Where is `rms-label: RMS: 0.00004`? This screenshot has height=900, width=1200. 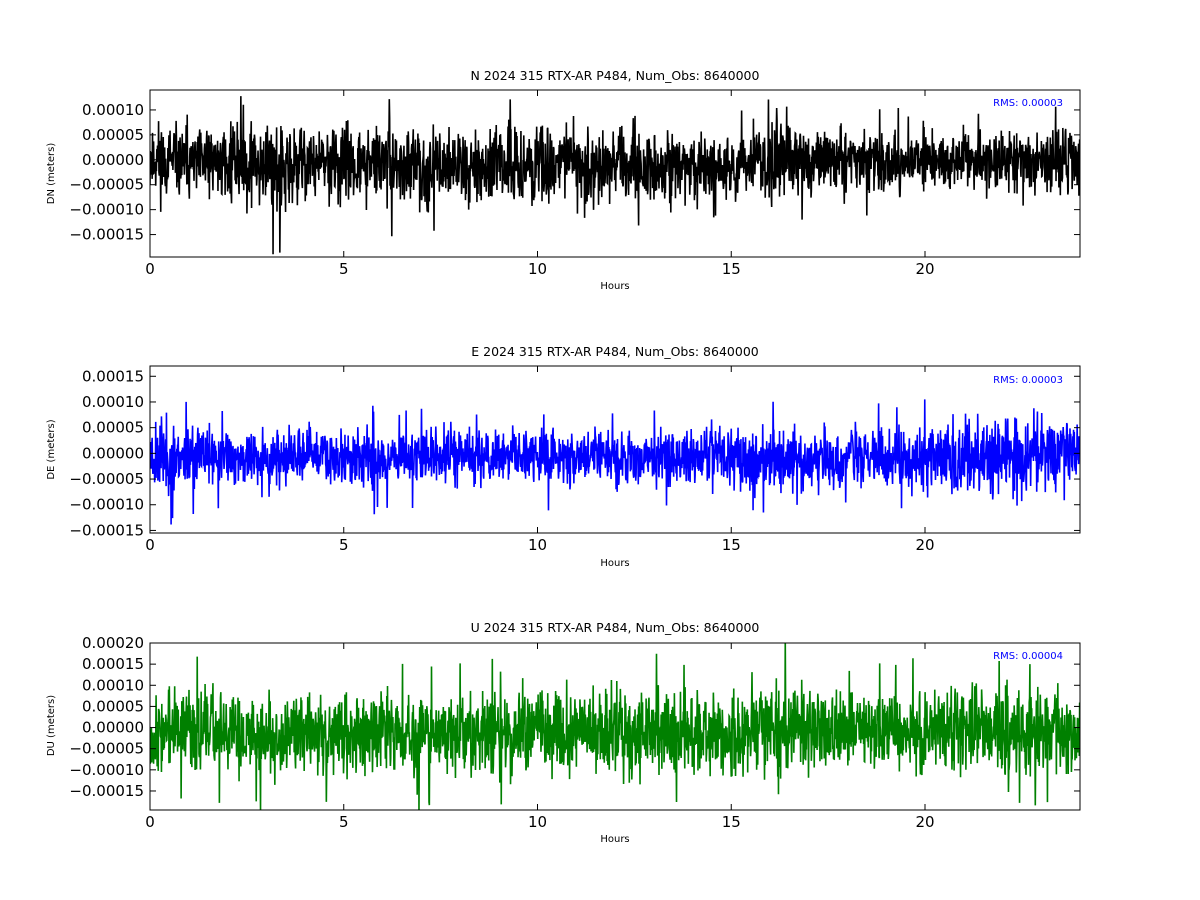
rms-label: RMS: 0.00004 is located at coordinates (1028, 656).